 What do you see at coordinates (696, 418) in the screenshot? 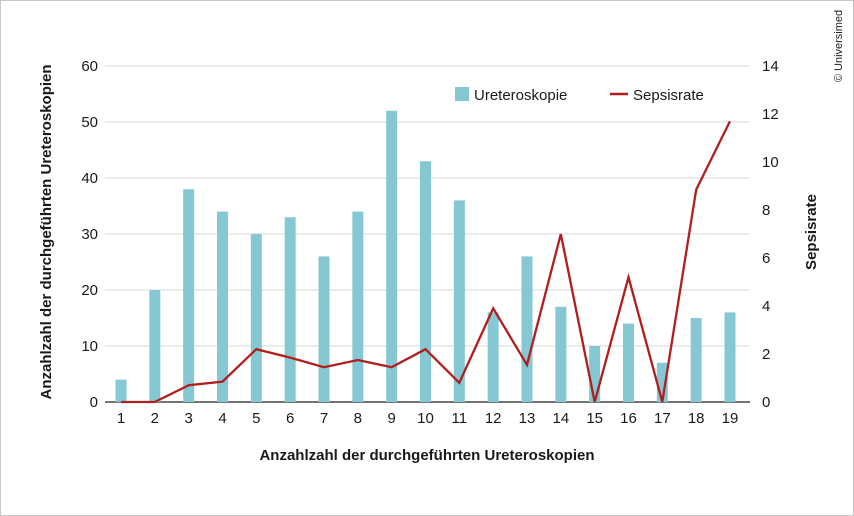
I see `x-tick-label: 18` at bounding box center [696, 418].